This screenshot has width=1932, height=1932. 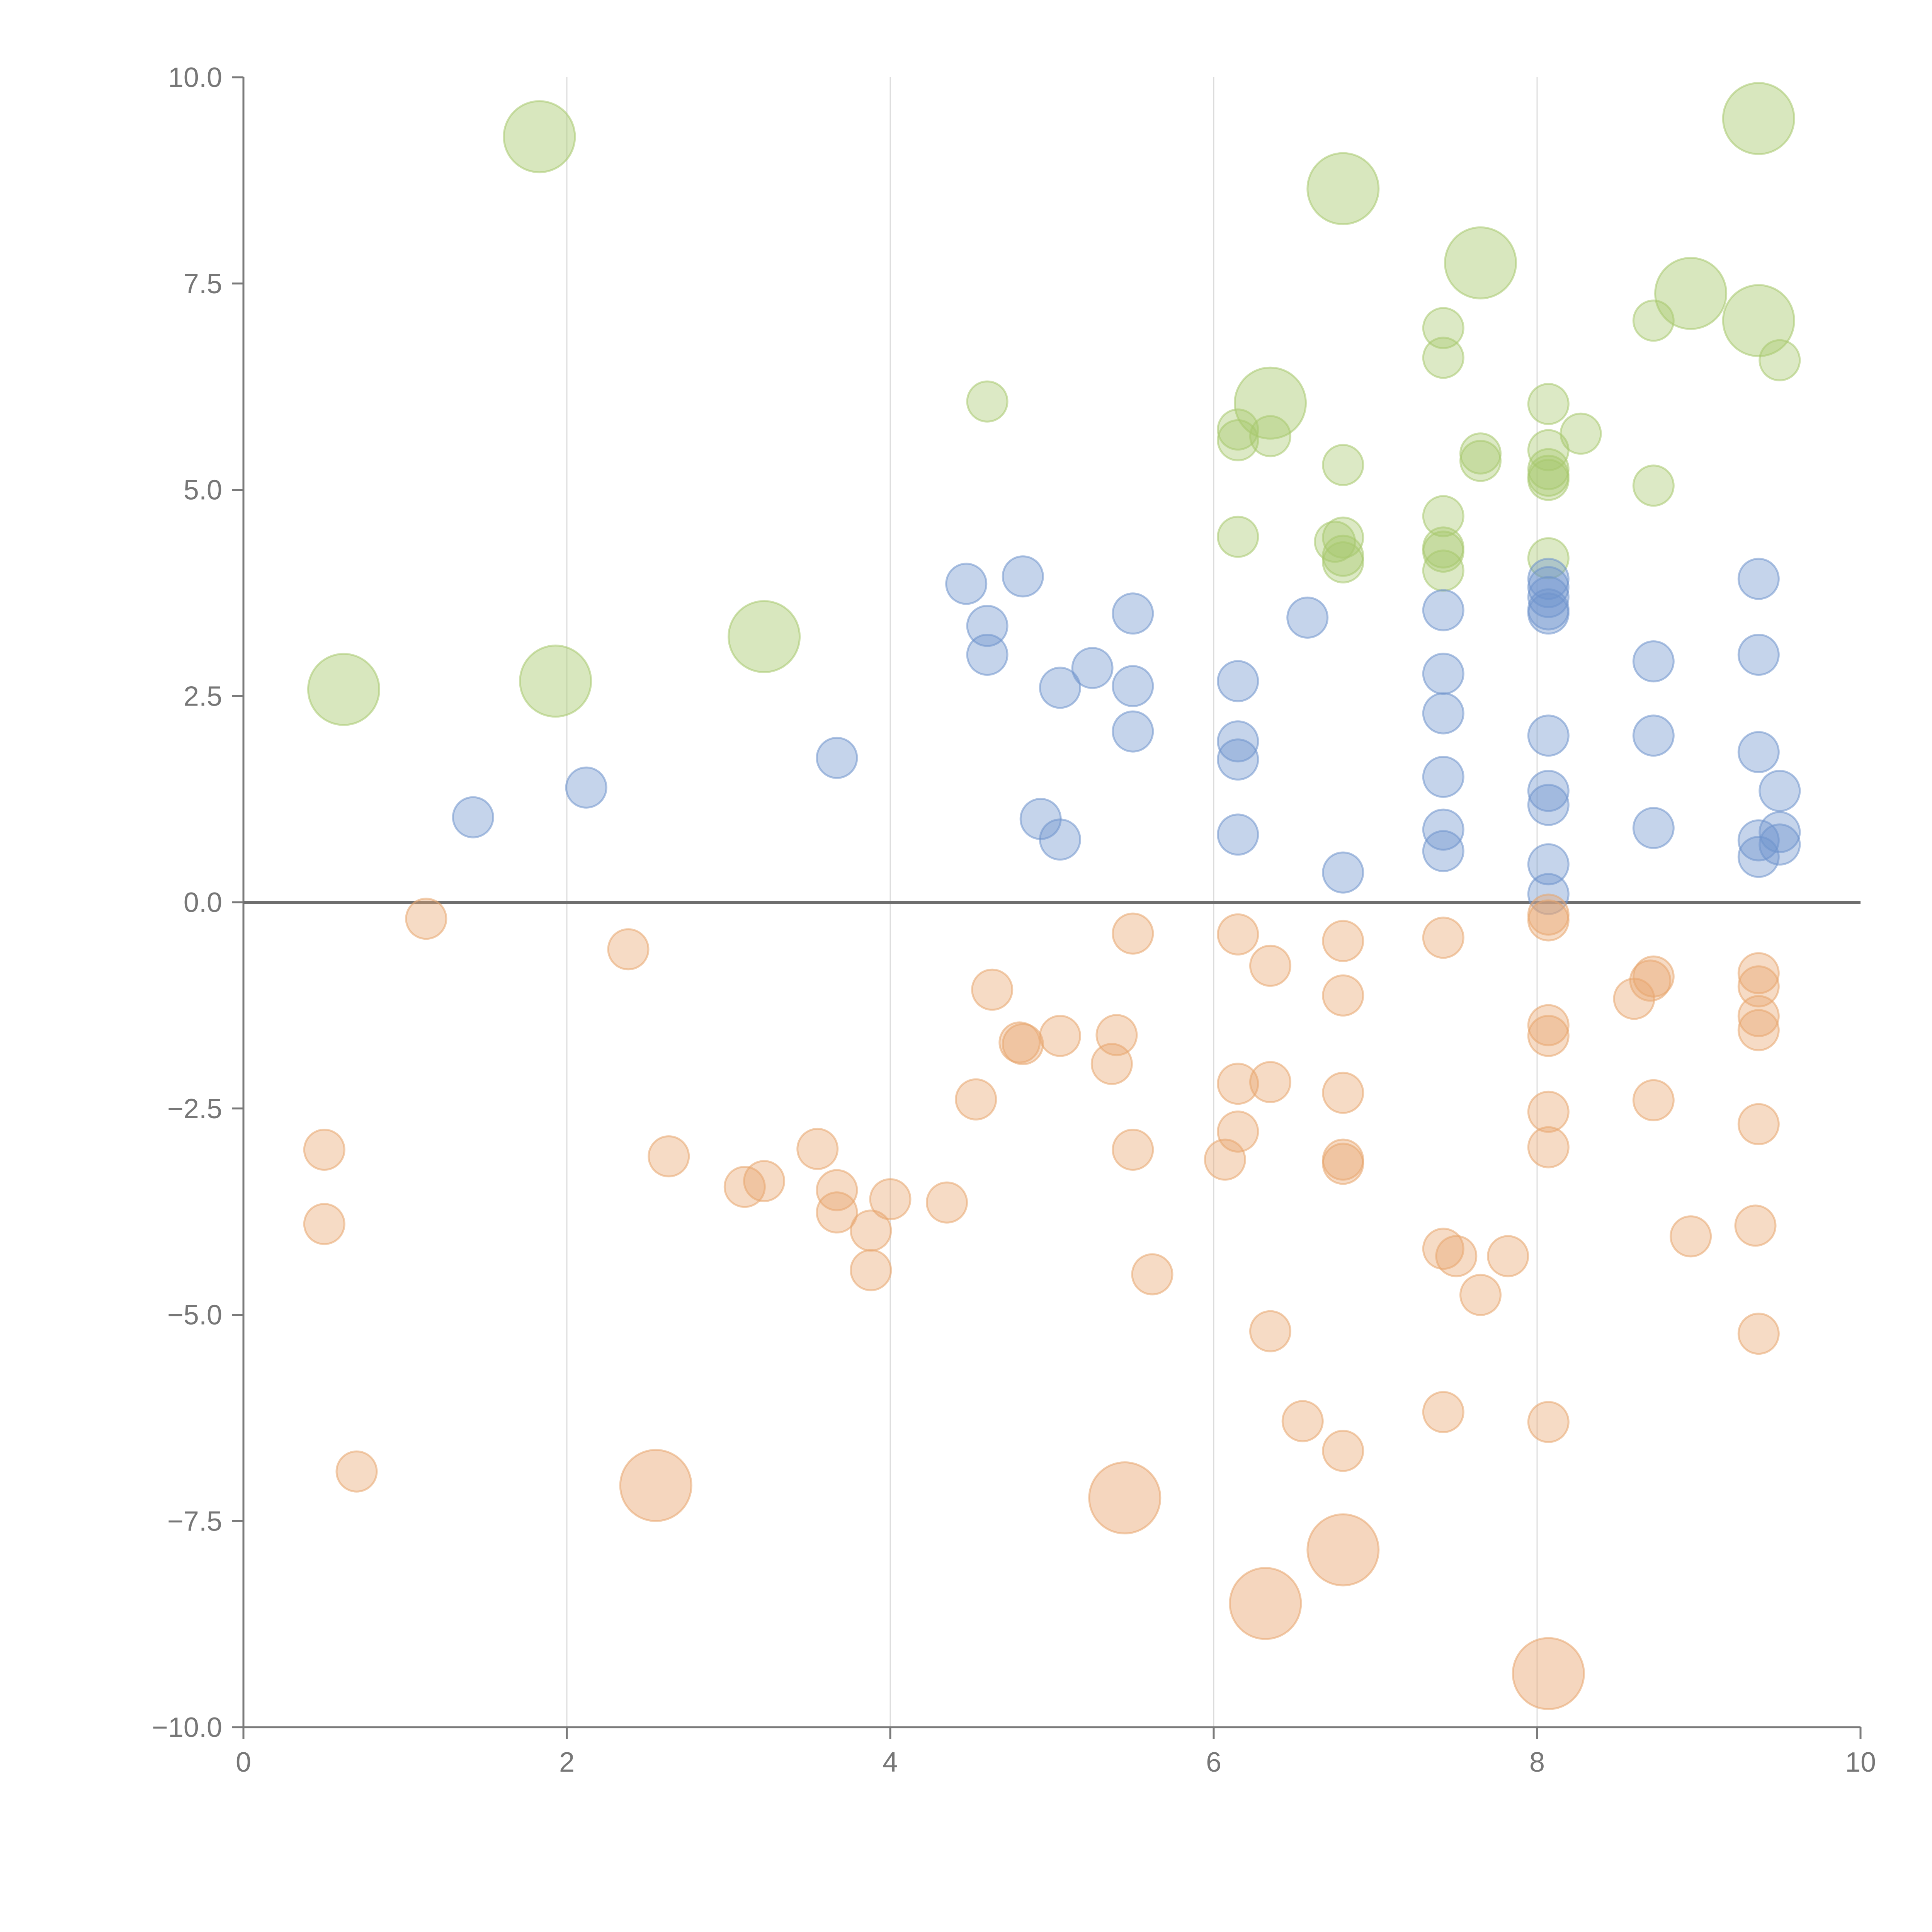 What do you see at coordinates (194, 1522) in the screenshot?
I see `y-tick-label-7: −7.5` at bounding box center [194, 1522].